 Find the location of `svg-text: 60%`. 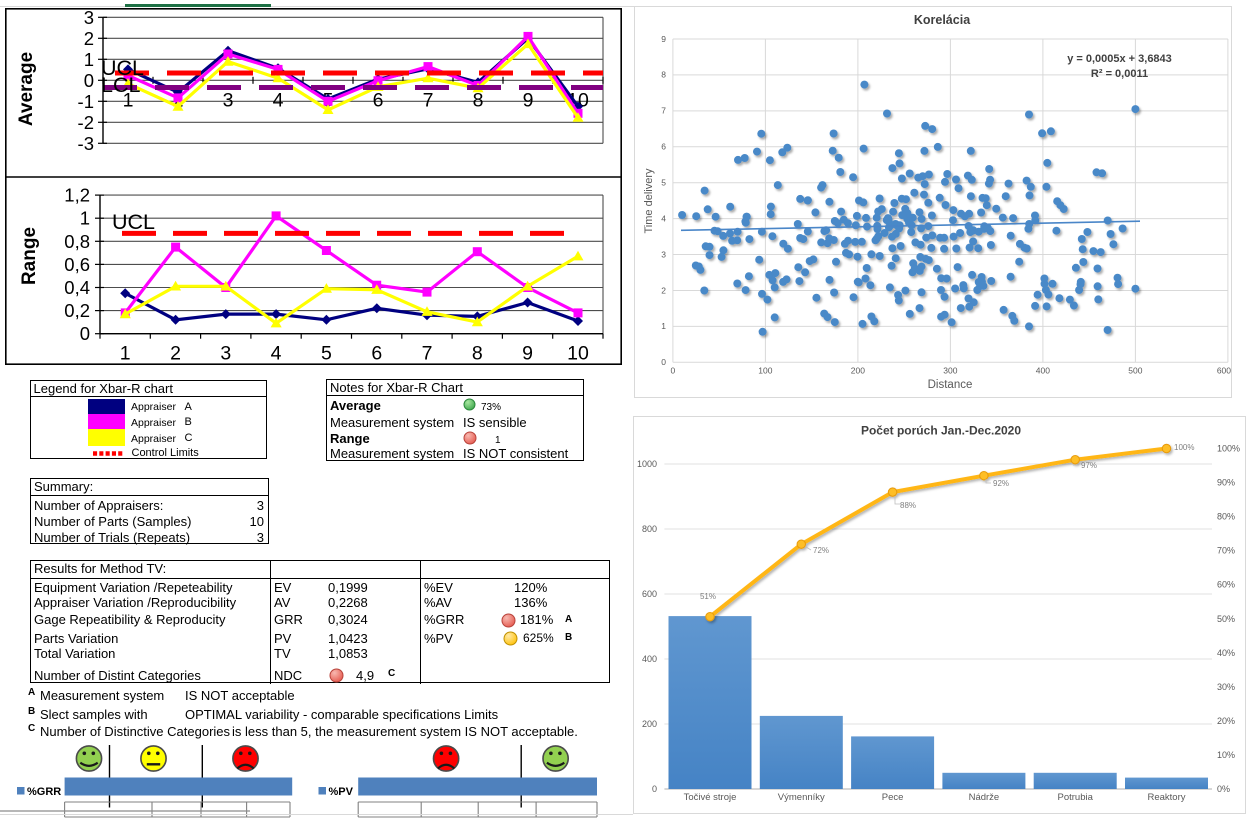

svg-text: 60% is located at coordinates (1226, 585).